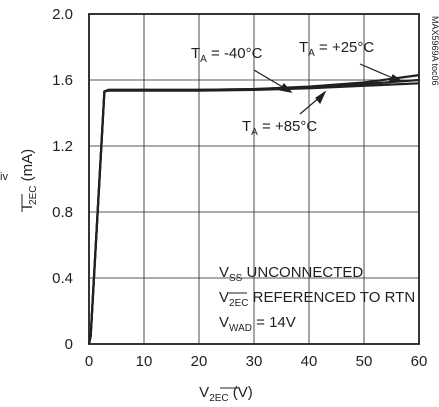 The image size is (439, 407). I want to click on condition-v2ec: V2EC REFERENCED TO RTN, so click(317, 299).